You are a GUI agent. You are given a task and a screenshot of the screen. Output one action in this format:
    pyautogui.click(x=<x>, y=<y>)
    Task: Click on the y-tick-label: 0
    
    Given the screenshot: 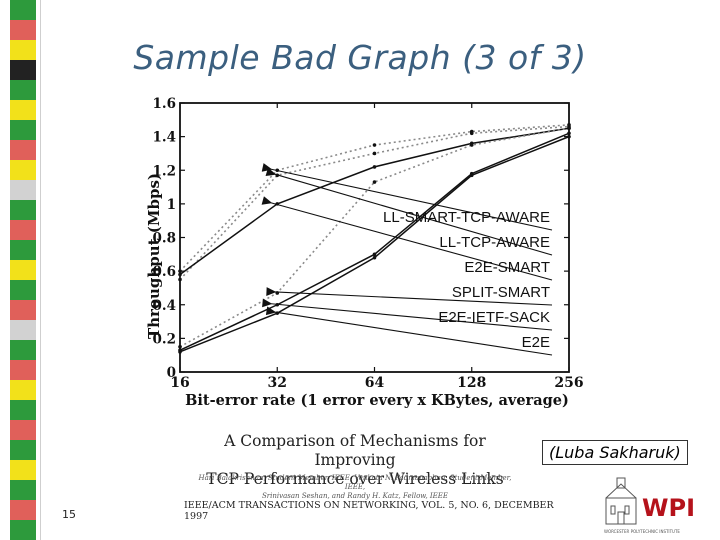 What is the action you would take?
    pyautogui.click(x=171, y=373)
    